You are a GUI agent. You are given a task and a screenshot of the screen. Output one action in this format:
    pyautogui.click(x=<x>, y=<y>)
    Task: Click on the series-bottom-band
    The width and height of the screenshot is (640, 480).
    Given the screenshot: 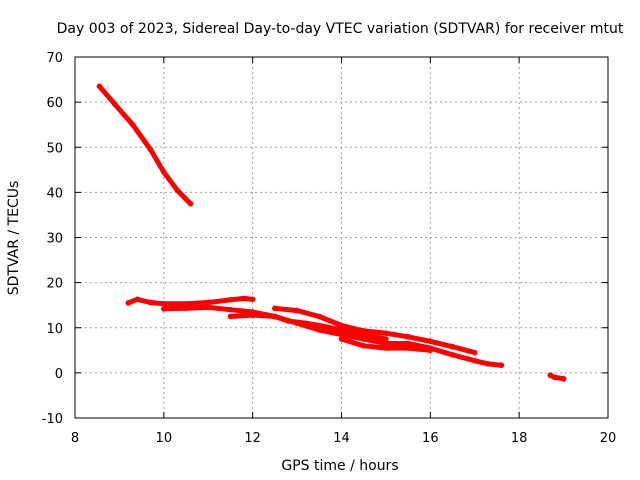 What is the action you would take?
    pyautogui.click(x=386, y=345)
    